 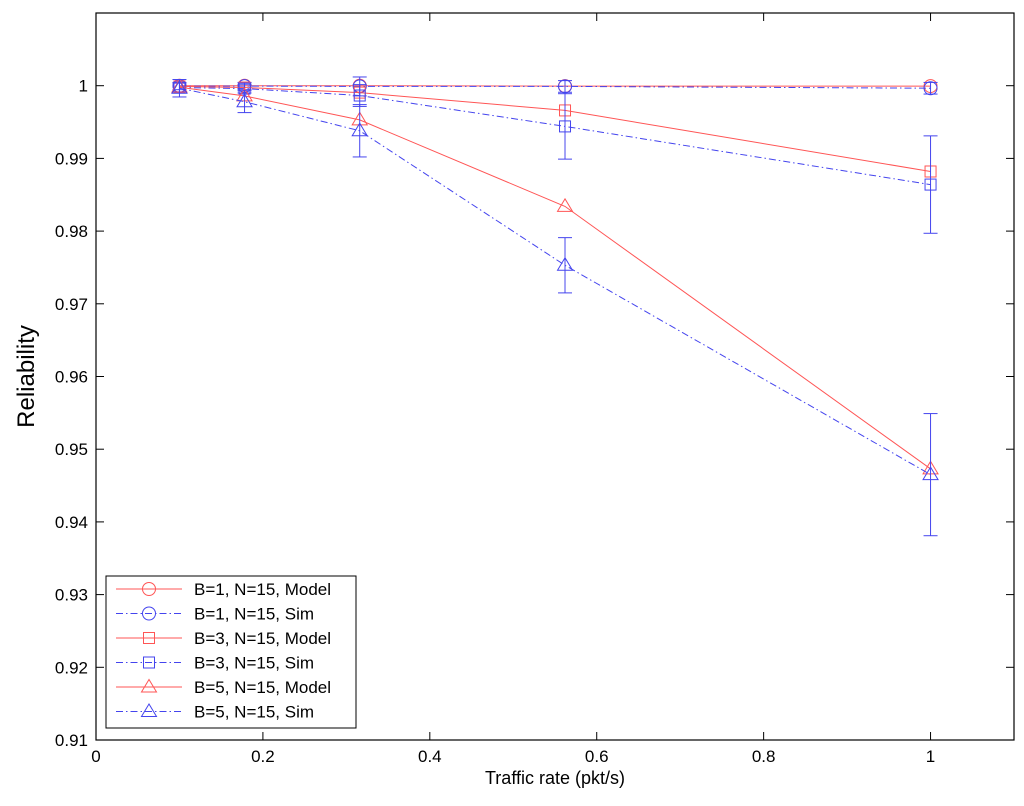 What do you see at coordinates (764, 756) in the screenshot?
I see `x-tick-label: 0.8` at bounding box center [764, 756].